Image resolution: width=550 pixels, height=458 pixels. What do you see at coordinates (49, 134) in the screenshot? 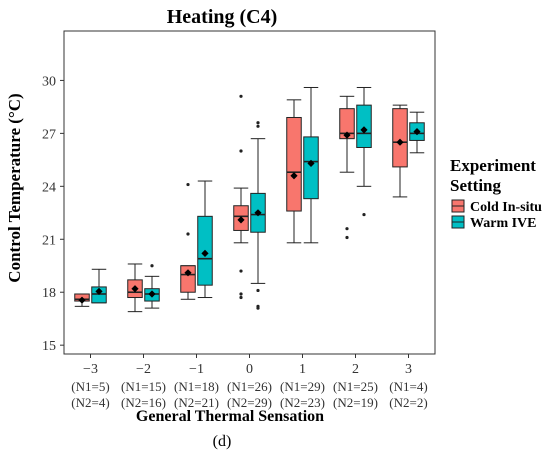
I see `y-tick-label: 27` at bounding box center [49, 134].